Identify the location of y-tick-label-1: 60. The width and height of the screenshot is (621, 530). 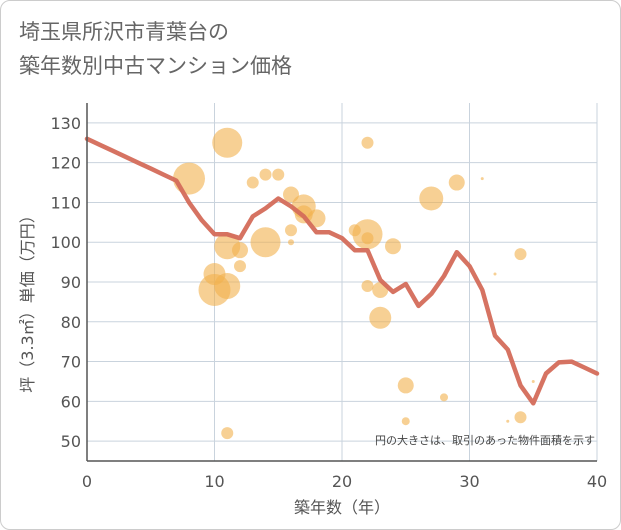
(71, 401).